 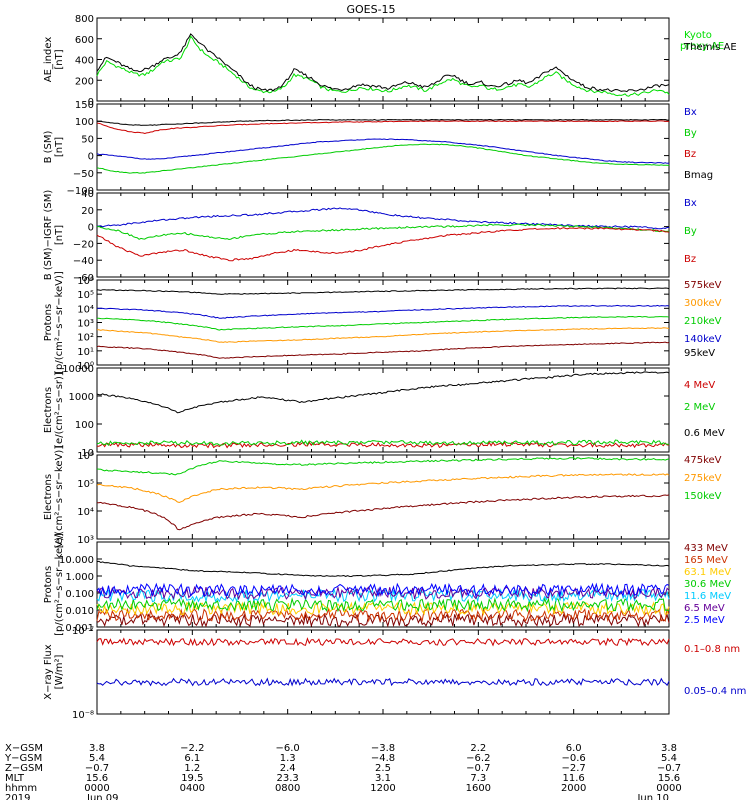 What do you see at coordinates (703, 478) in the screenshot?
I see `legend-entry-line: 275keV` at bounding box center [703, 478].